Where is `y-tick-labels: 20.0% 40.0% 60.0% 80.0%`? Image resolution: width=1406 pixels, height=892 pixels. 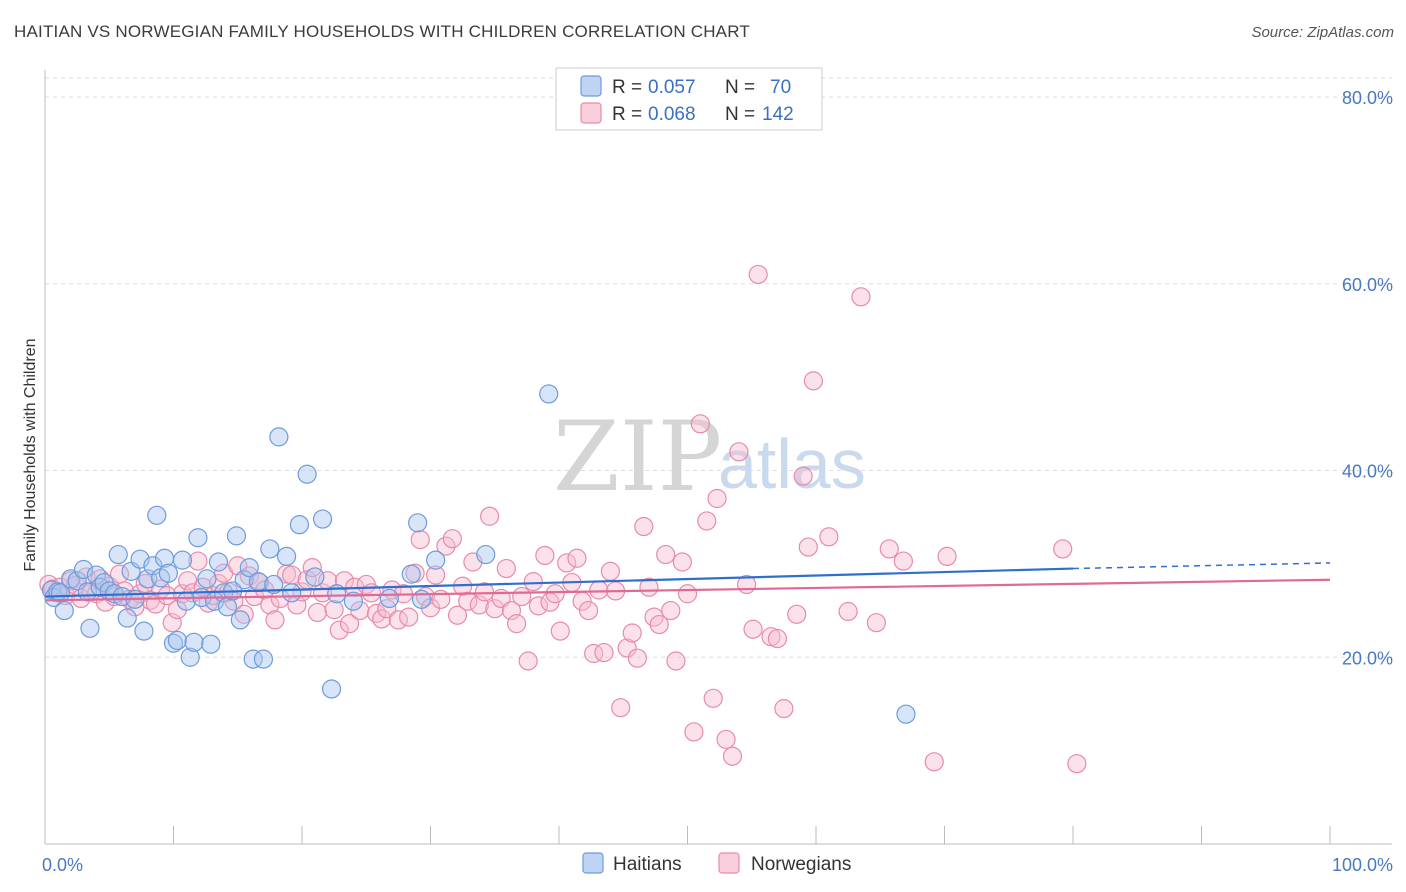
y-tick-labels: 20.0% 40.0% 60.0% 80.0% is located at coordinates (1367, 378).